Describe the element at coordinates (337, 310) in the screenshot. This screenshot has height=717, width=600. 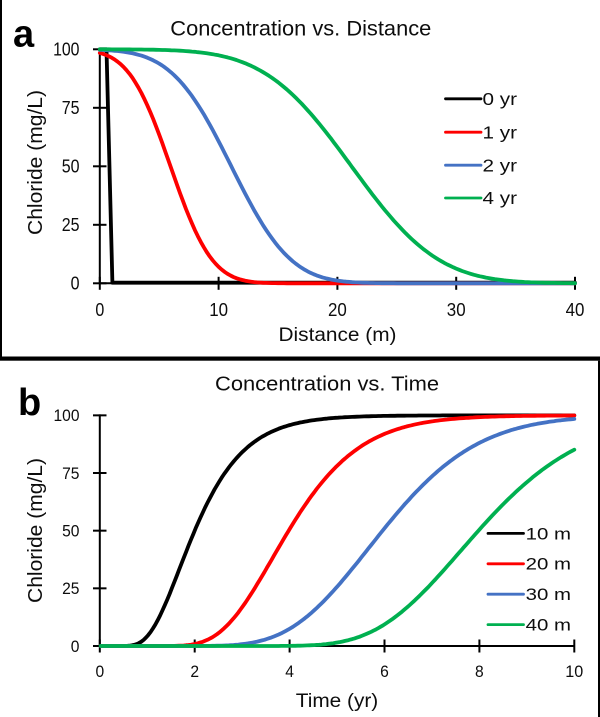
I see `svg-text: 20` at that location.